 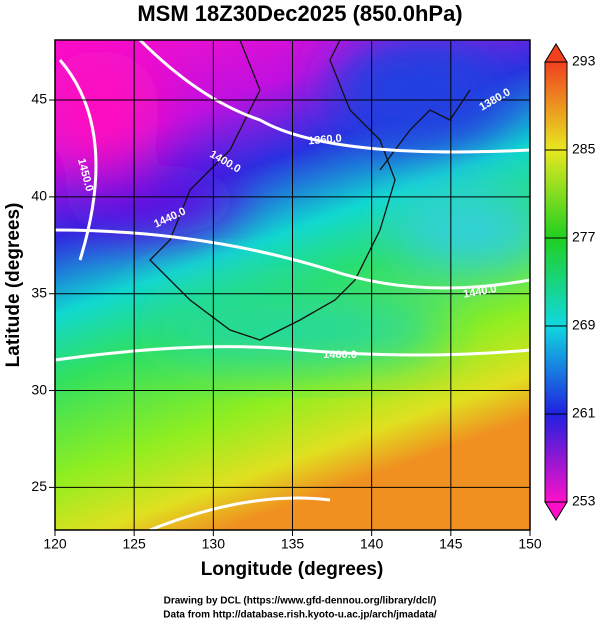 I want to click on colorbar-tick-label: 253, so click(x=584, y=501).